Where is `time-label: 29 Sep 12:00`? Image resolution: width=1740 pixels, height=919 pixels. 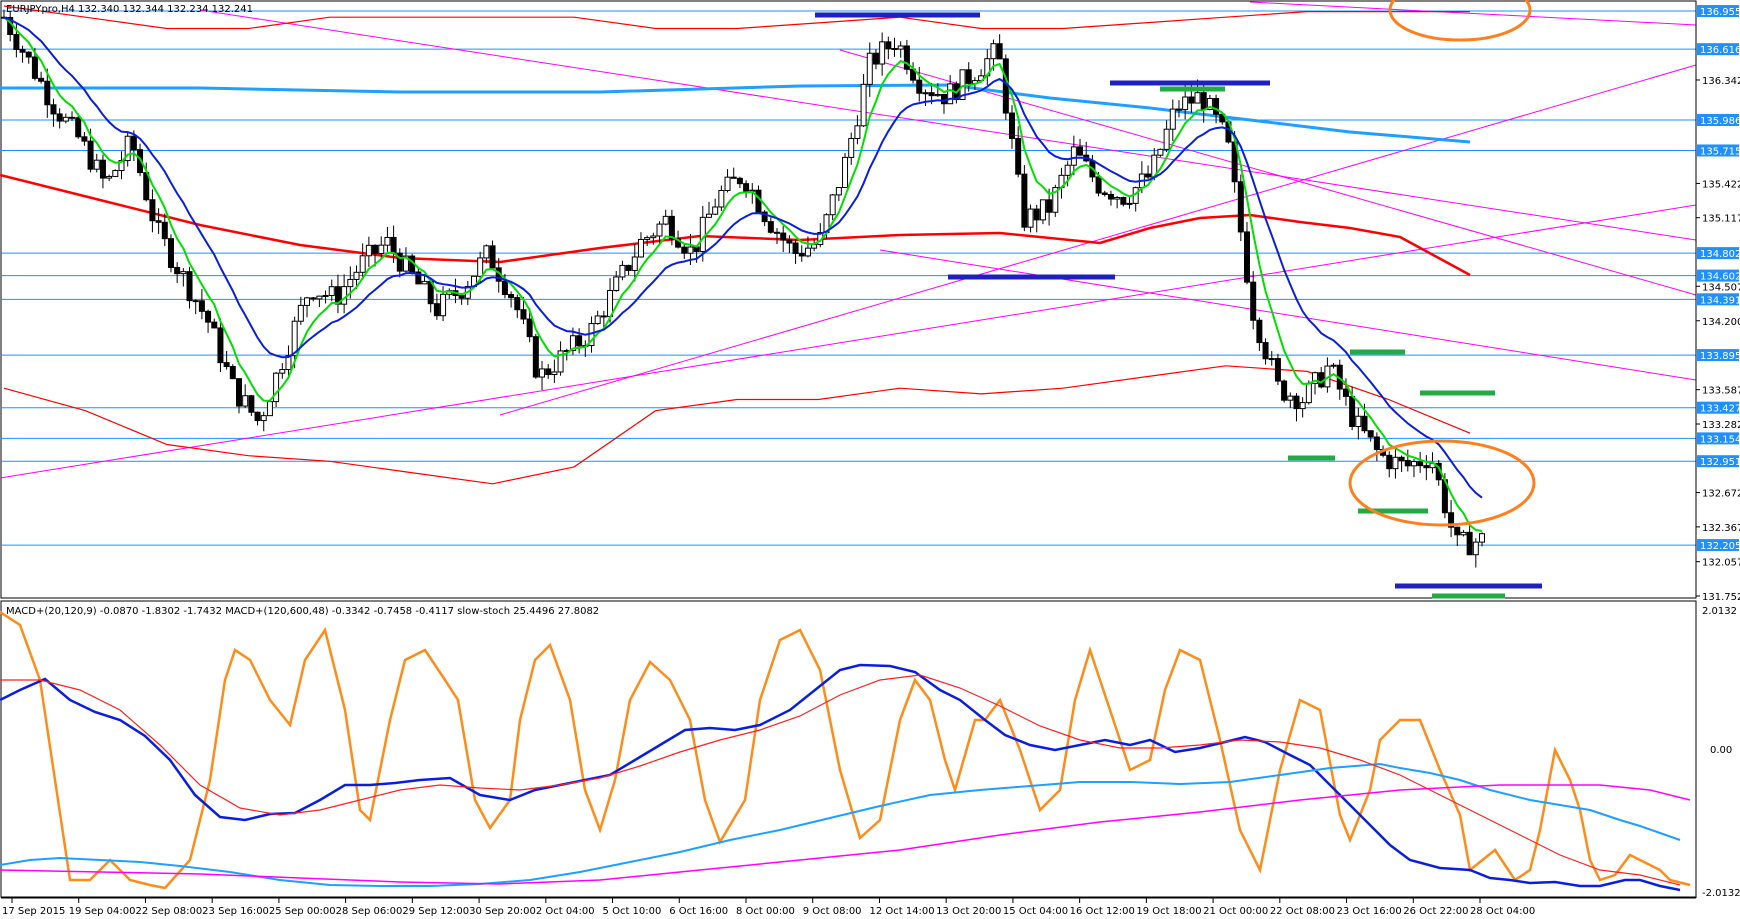 time-label: 29 Sep 12:00 is located at coordinates (435, 911).